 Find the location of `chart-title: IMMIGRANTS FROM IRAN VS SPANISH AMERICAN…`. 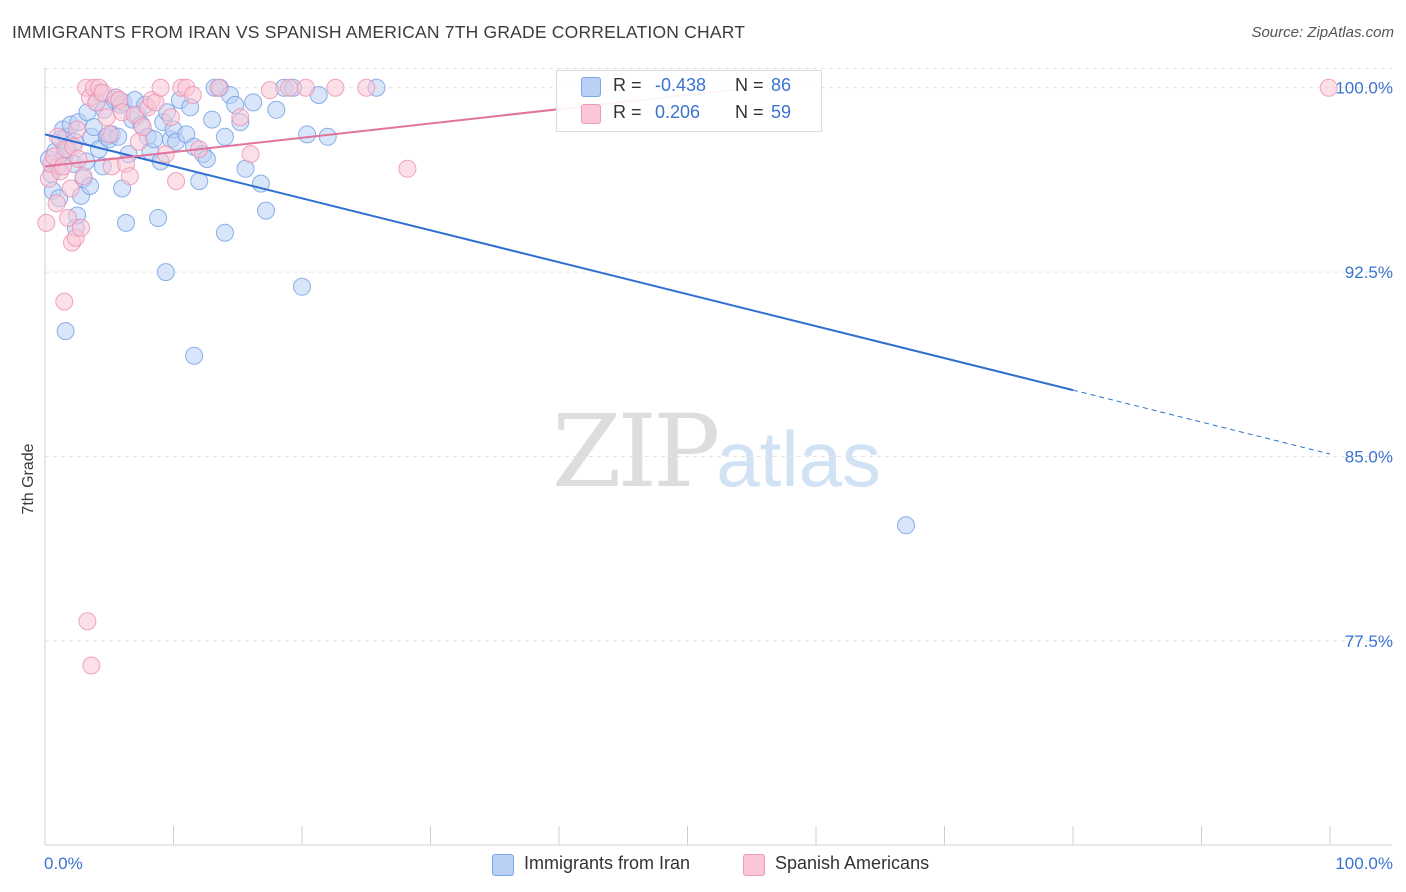

chart-title: IMMIGRANTS FROM IRAN VS SPANISH AMERICAN… is located at coordinates (379, 32).